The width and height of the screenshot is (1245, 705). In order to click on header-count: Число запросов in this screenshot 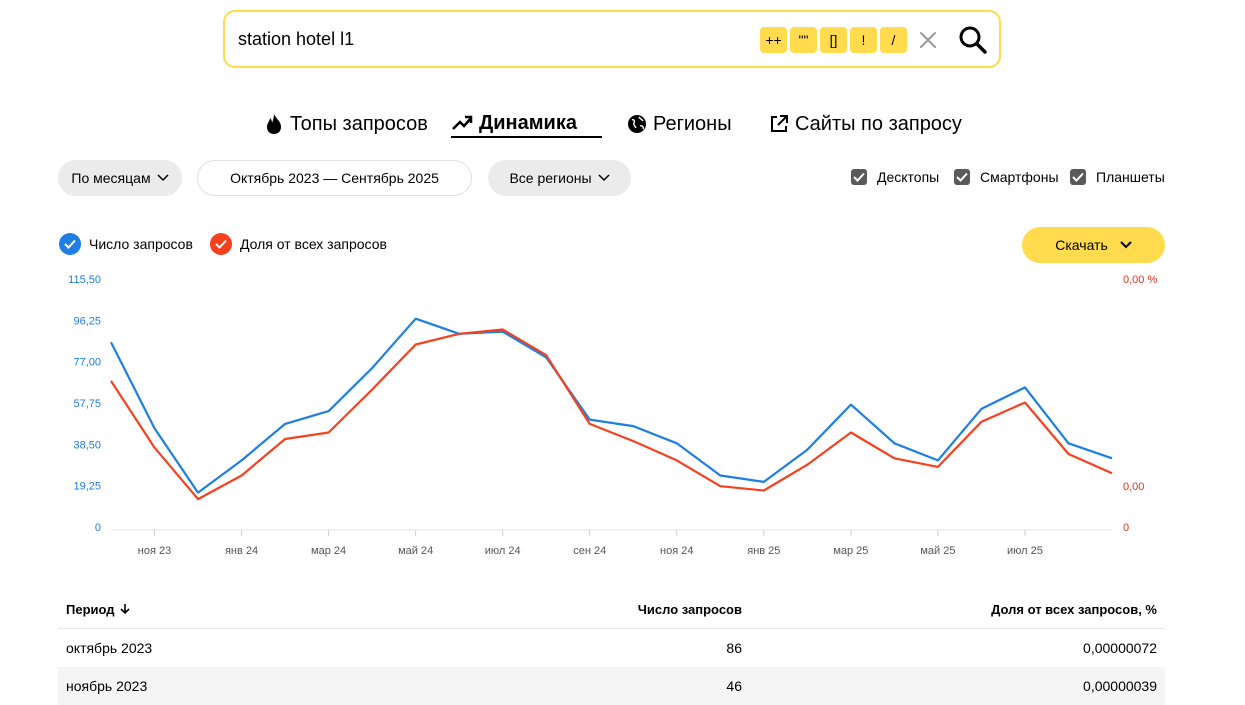, I will do `click(689, 609)`.